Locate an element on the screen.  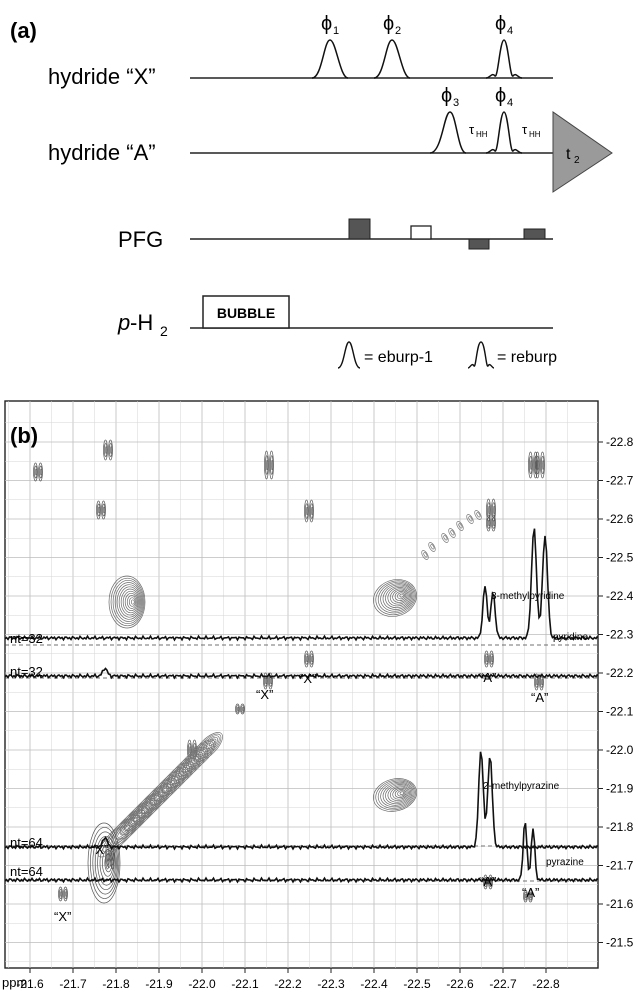
bubble-label: BUBBLE is located at coordinates (246, 313).